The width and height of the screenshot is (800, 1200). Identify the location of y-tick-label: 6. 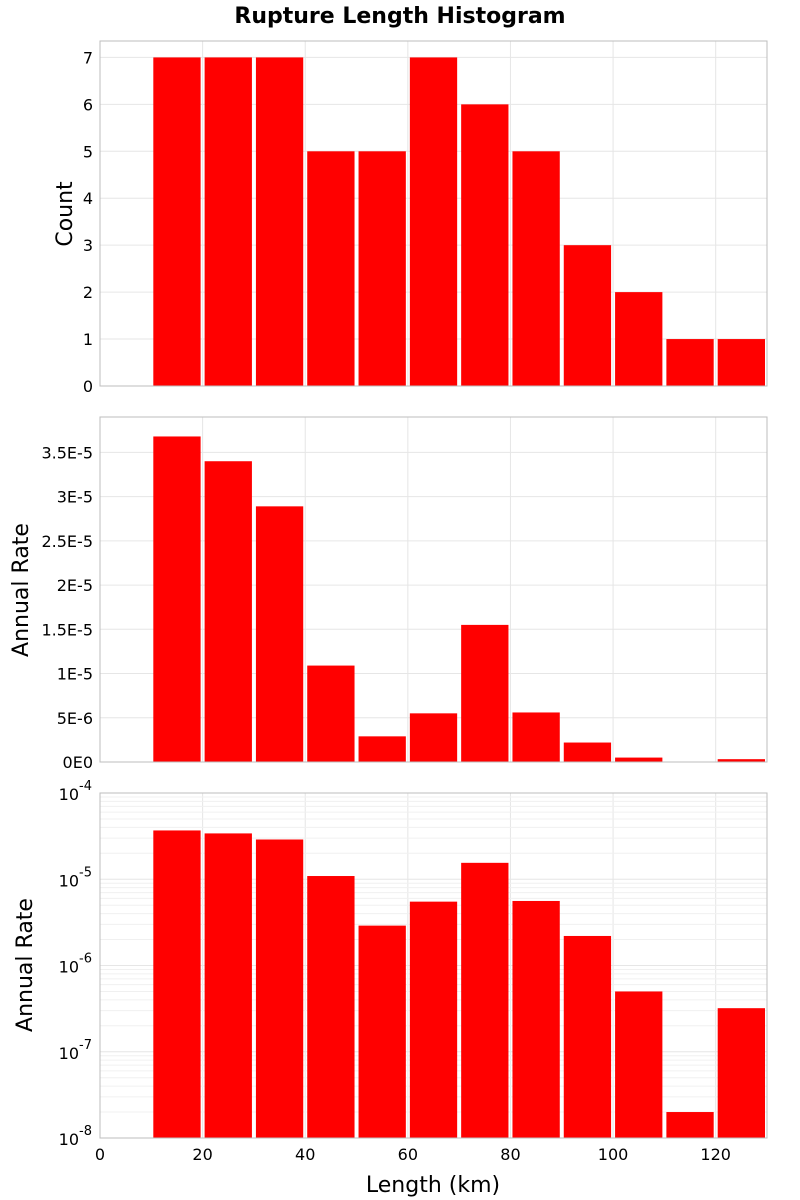
(88, 104).